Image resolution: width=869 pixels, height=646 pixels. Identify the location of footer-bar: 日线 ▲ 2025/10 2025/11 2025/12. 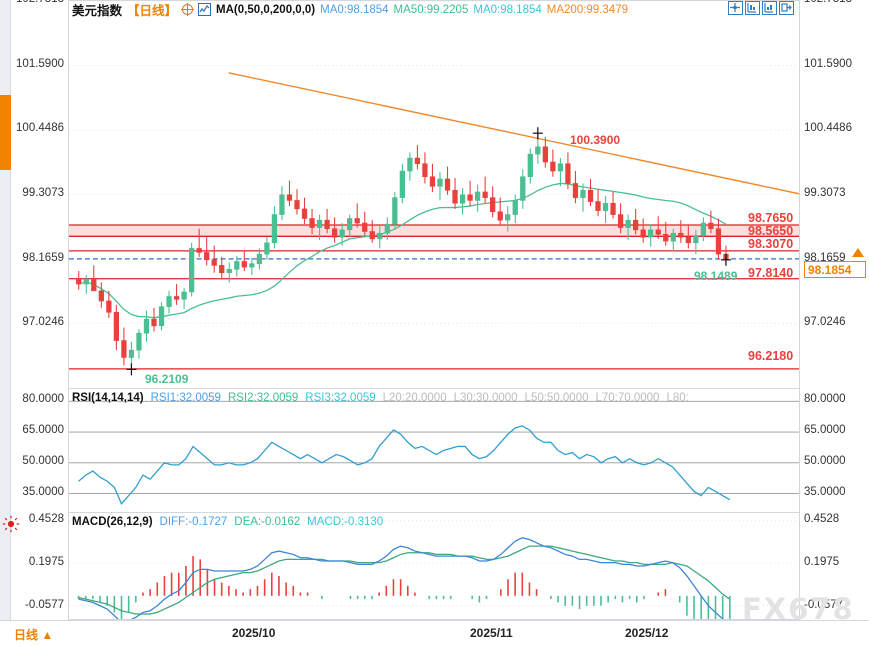
(434, 633).